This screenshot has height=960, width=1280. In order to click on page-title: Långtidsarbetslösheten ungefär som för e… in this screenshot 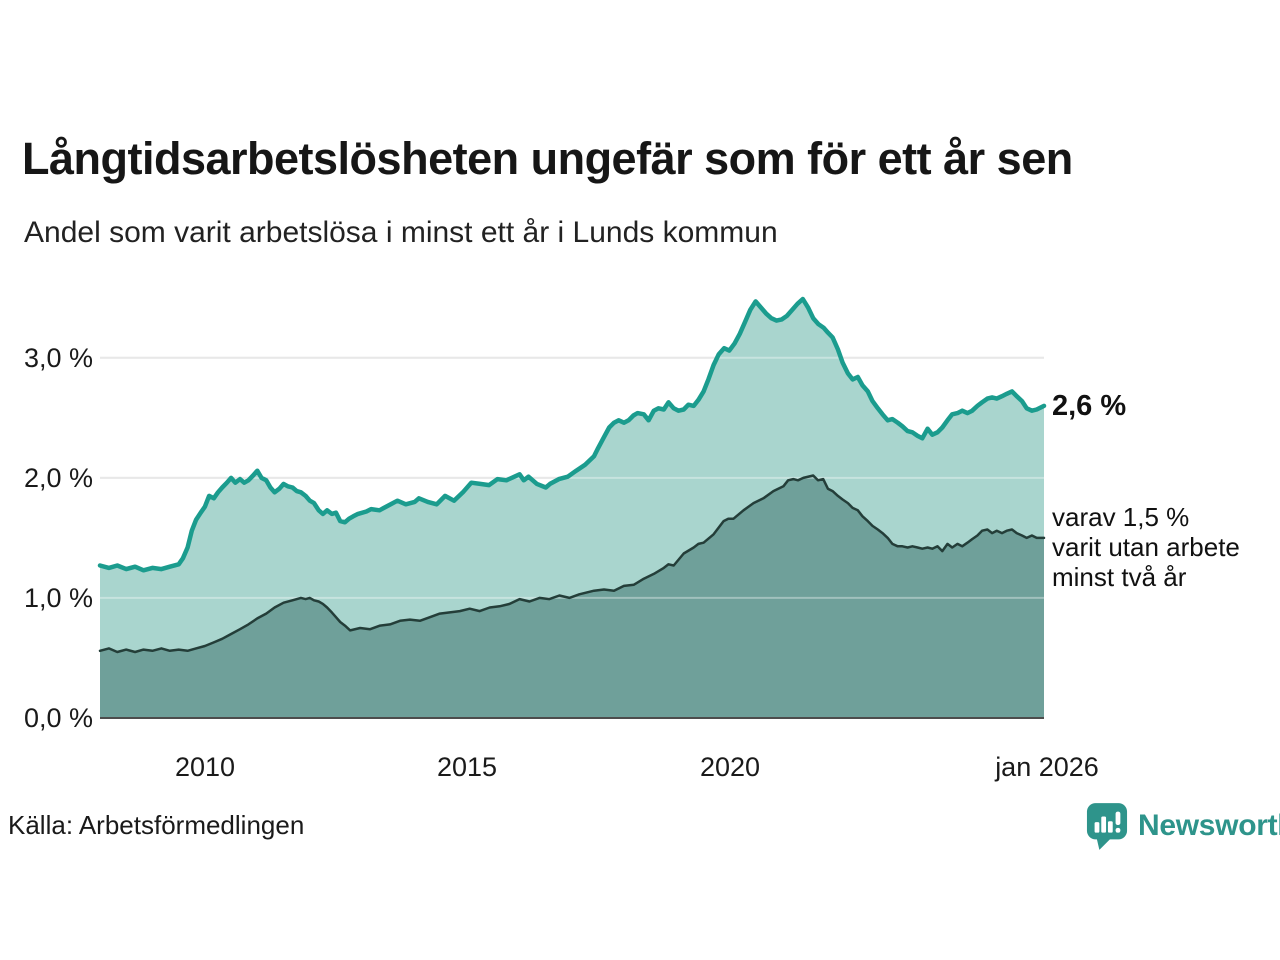, I will do `click(547, 158)`.